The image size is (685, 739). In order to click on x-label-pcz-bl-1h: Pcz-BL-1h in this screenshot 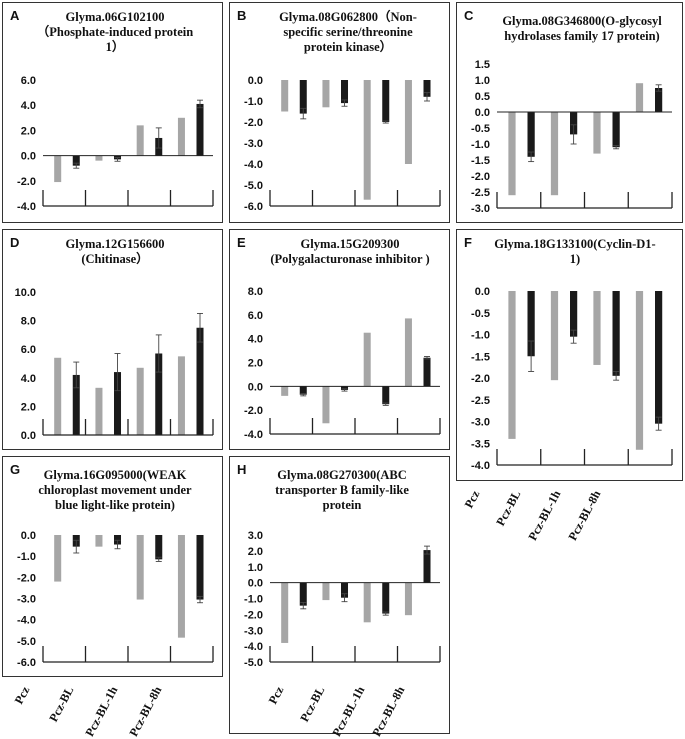, I will do `click(544, 515)`.